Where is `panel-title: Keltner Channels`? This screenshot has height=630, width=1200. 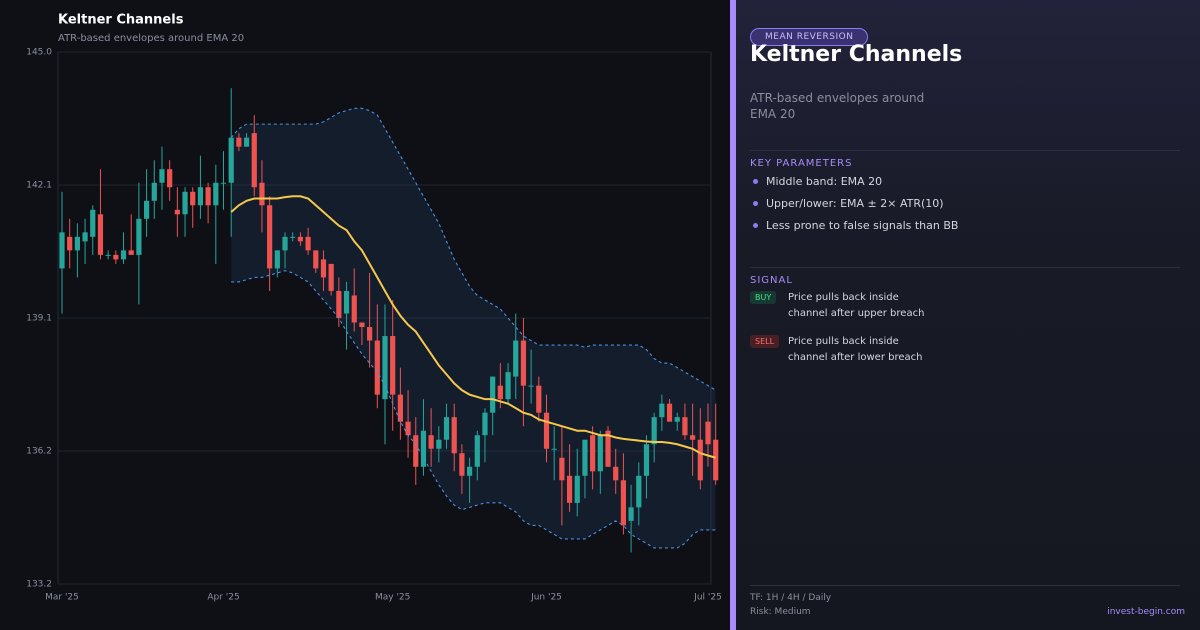 panel-title: Keltner Channels is located at coordinates (856, 54).